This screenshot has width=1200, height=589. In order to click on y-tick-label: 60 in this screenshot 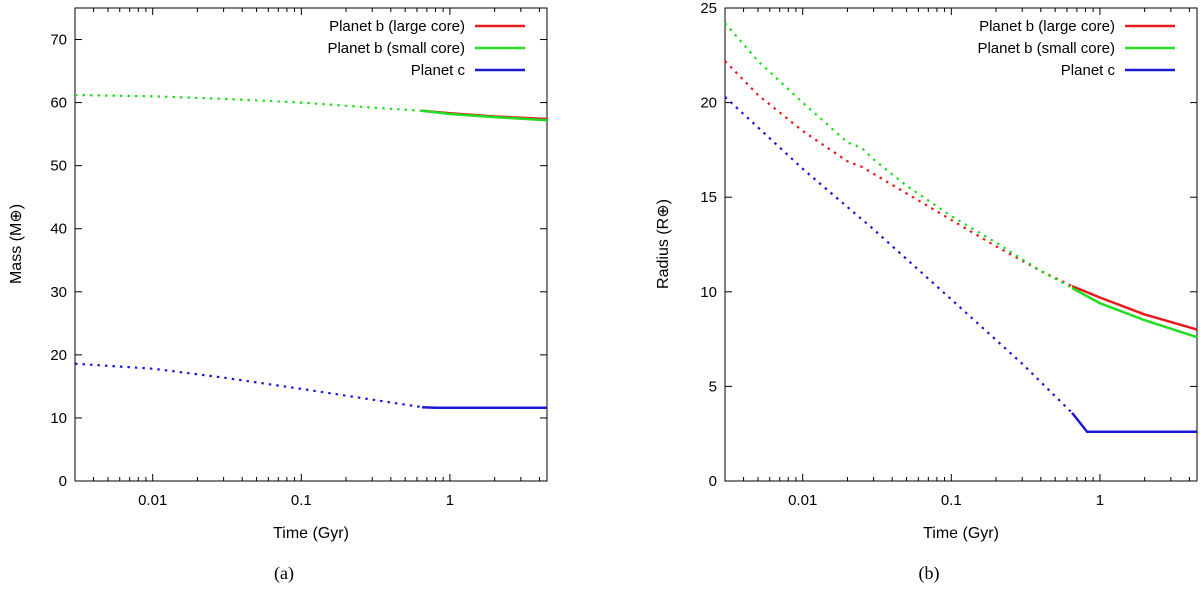, I will do `click(58, 103)`.